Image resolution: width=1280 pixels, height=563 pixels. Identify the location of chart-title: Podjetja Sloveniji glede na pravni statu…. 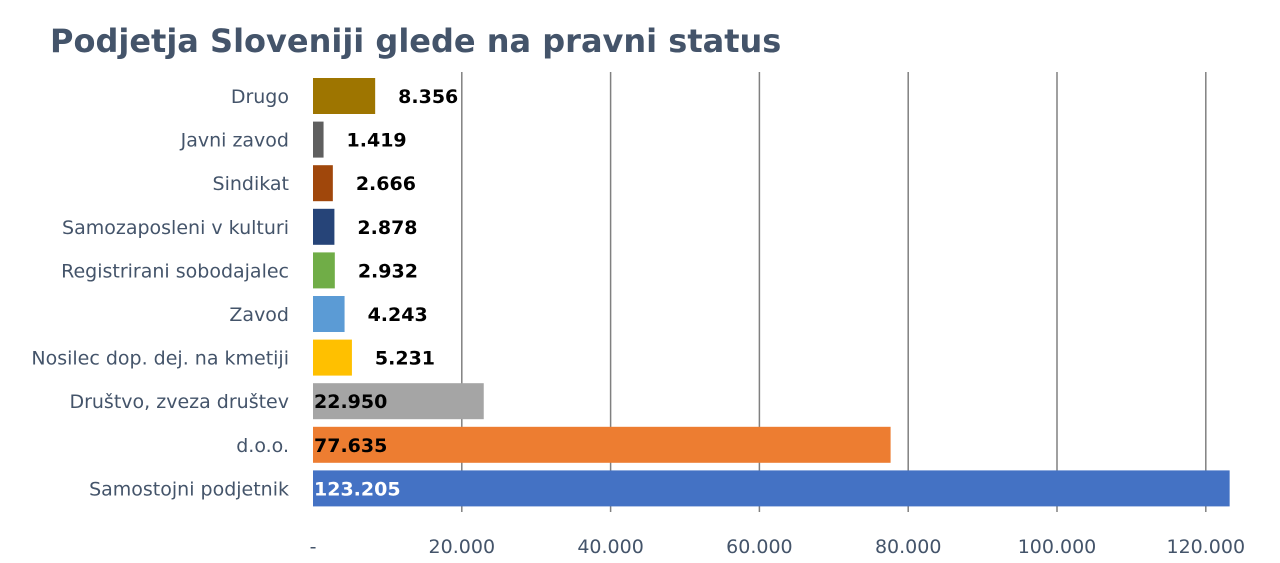
(416, 41).